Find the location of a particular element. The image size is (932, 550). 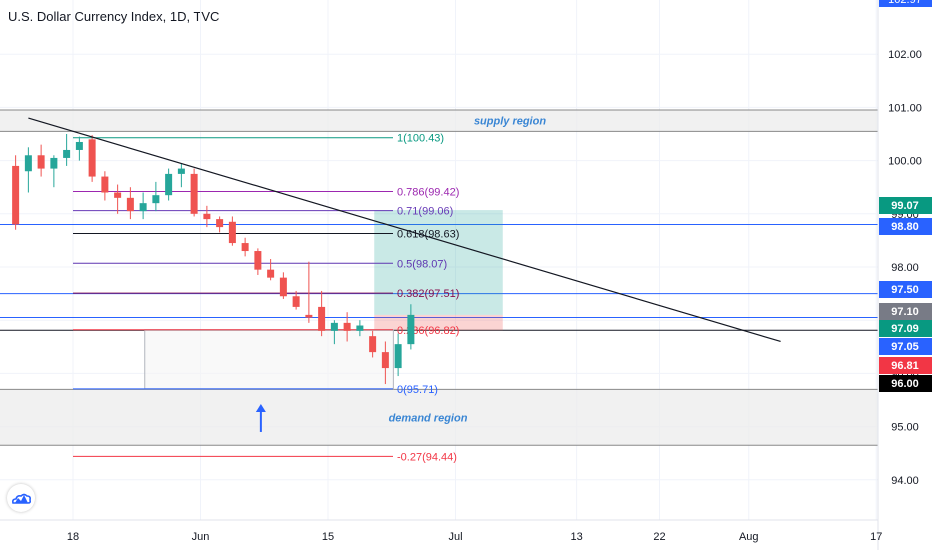

price-tick-label: 101.00 is located at coordinates (905, 108).